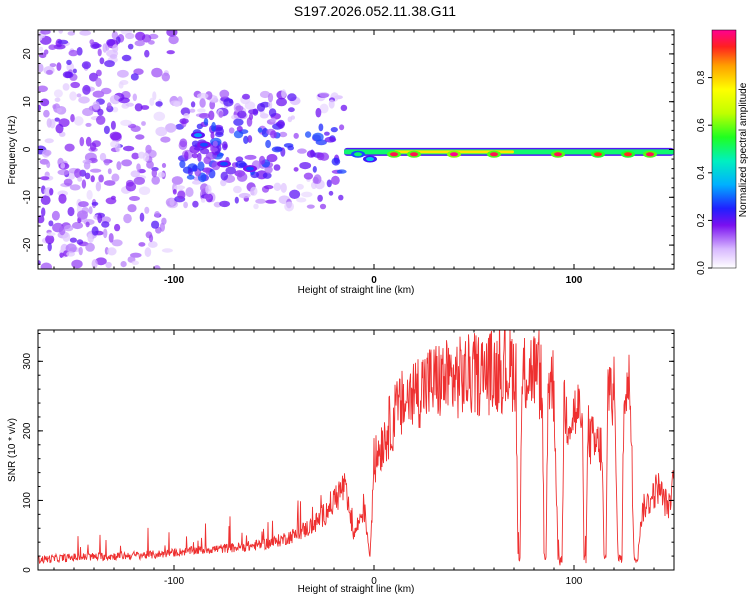 This screenshot has width=750, height=600. I want to click on colorbar-axes: 0.0 0.2 0.4 0.6 0.8, so click(704, 172).